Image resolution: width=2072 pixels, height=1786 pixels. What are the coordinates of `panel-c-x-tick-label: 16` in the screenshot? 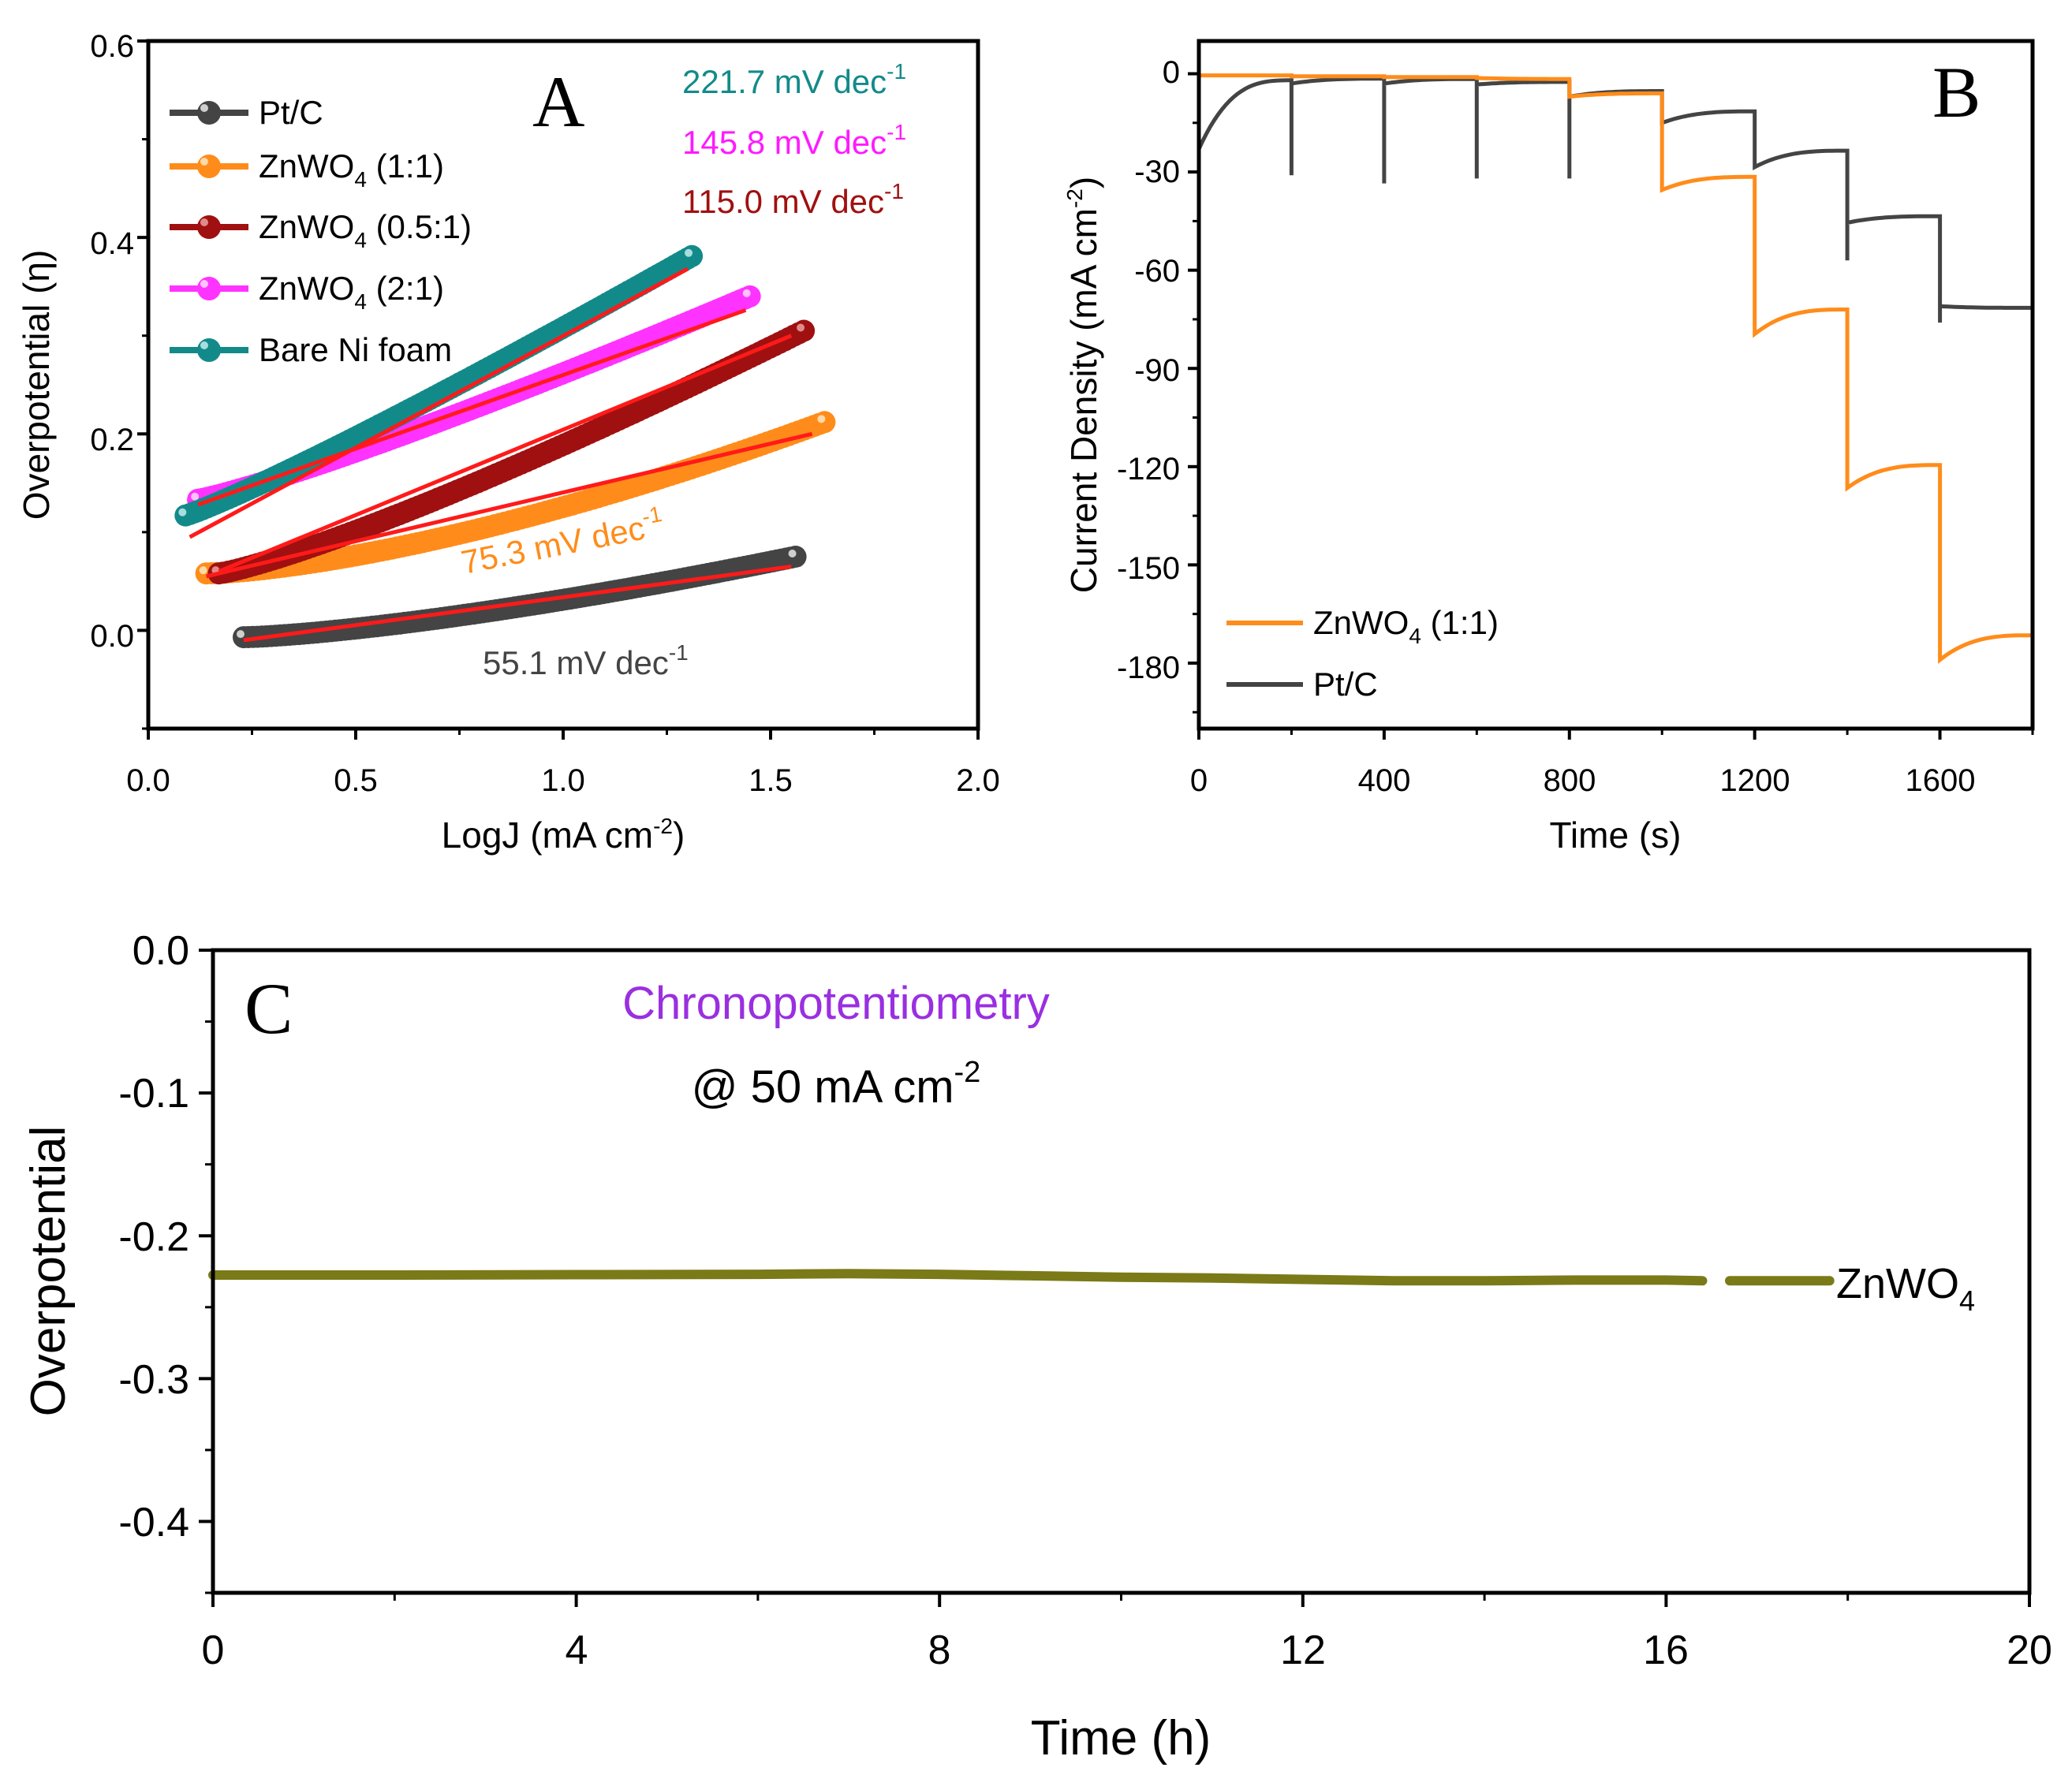 It's located at (1666, 1651).